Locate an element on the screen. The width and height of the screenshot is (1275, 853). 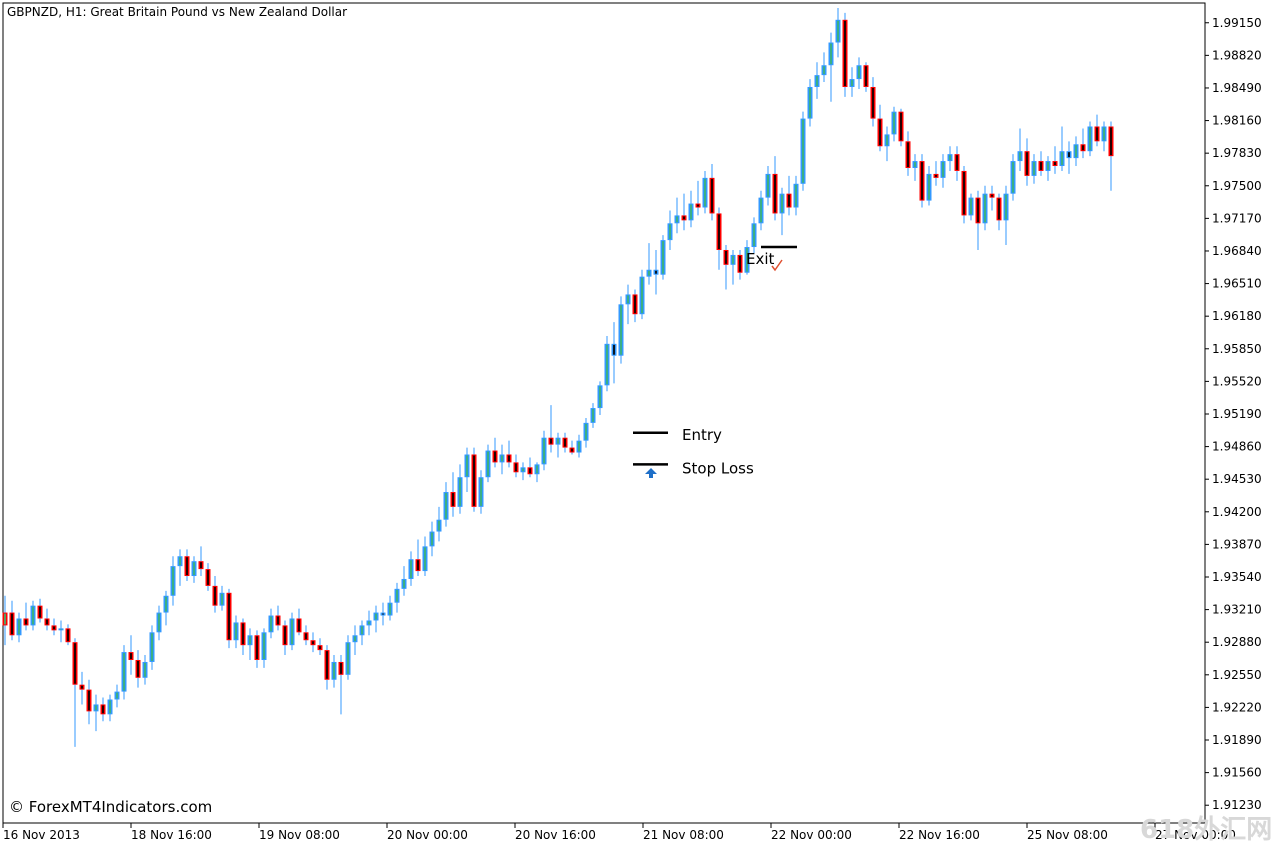
price-tick-label: 1.92550 is located at coordinates (1237, 675).